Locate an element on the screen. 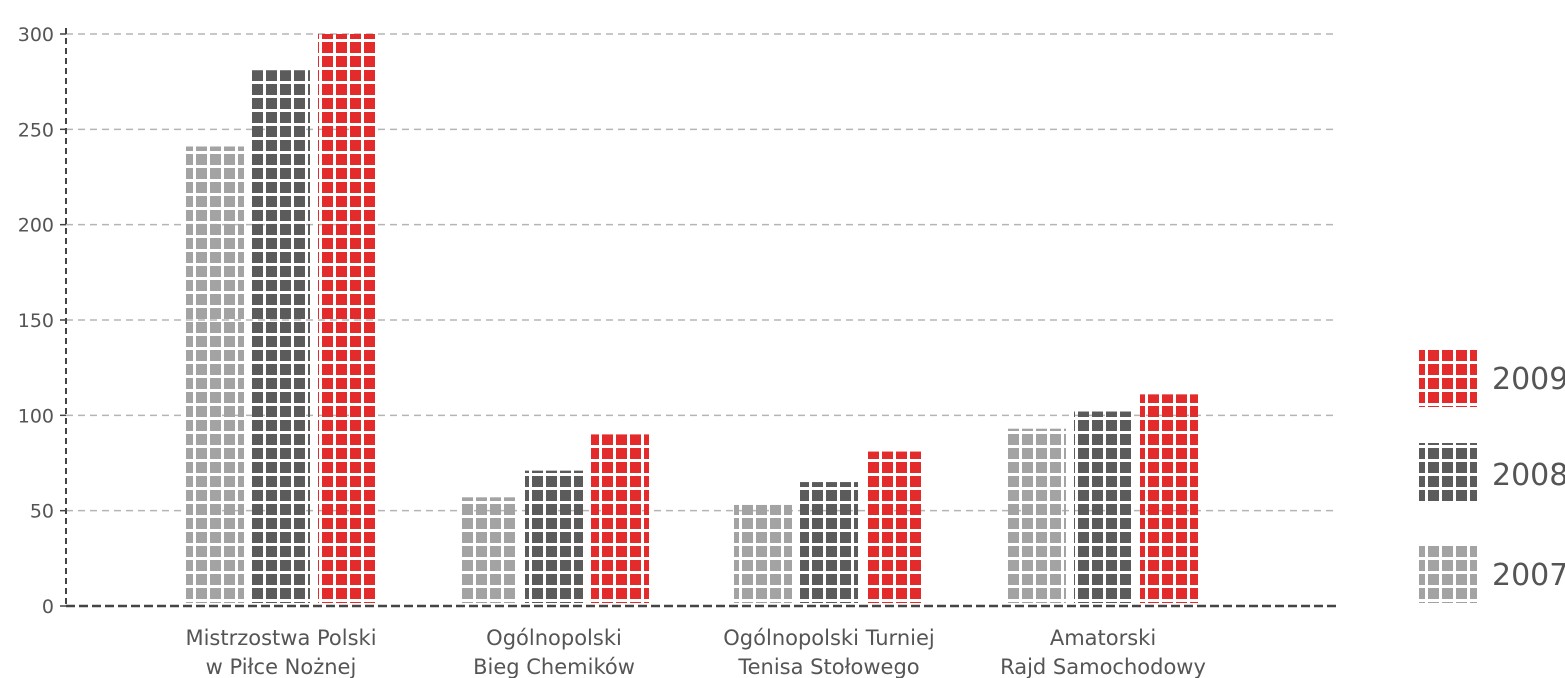 This screenshot has width=1565, height=678. y-tick-label: 150 is located at coordinates (36, 321).